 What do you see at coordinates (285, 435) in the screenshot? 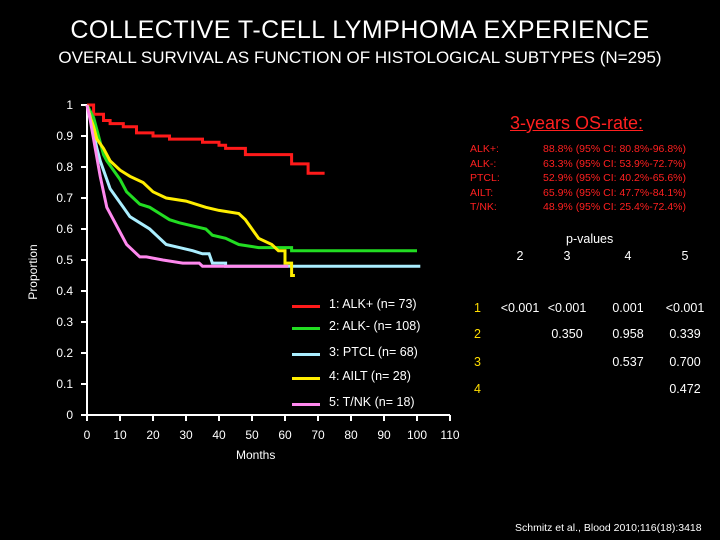
I see `x-tick-label: 60` at bounding box center [285, 435].